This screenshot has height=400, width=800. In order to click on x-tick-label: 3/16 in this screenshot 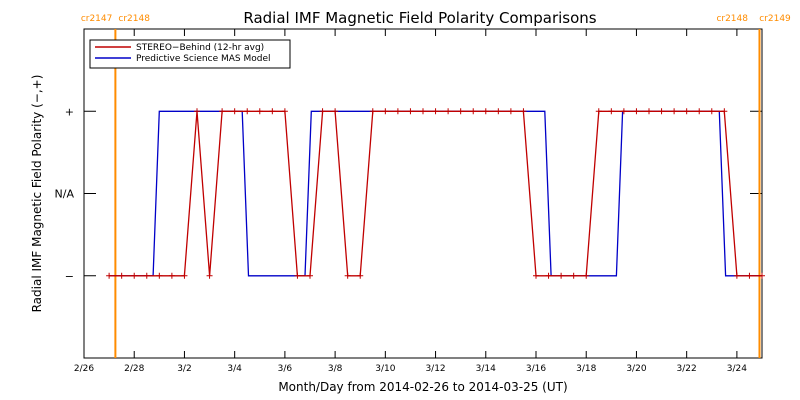, I will do `click(536, 369)`.